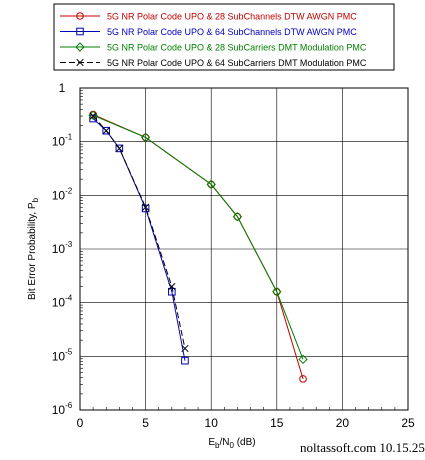  What do you see at coordinates (277, 423) in the screenshot?
I see `x-tick-label: 15` at bounding box center [277, 423].